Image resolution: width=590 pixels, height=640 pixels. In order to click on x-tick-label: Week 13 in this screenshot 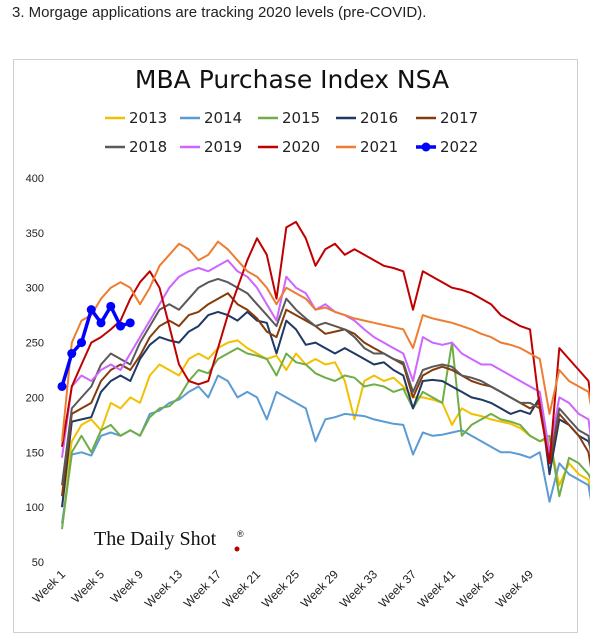, I will do `click(163, 588)`.